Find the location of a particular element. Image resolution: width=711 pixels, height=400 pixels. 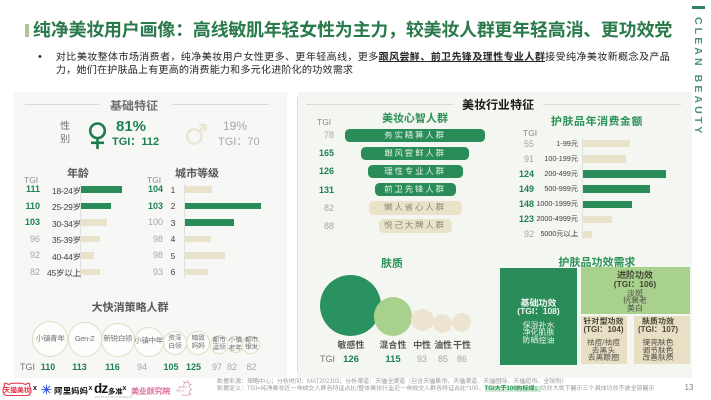

svg-text: 天猫美妆 is located at coordinates (16, 389).